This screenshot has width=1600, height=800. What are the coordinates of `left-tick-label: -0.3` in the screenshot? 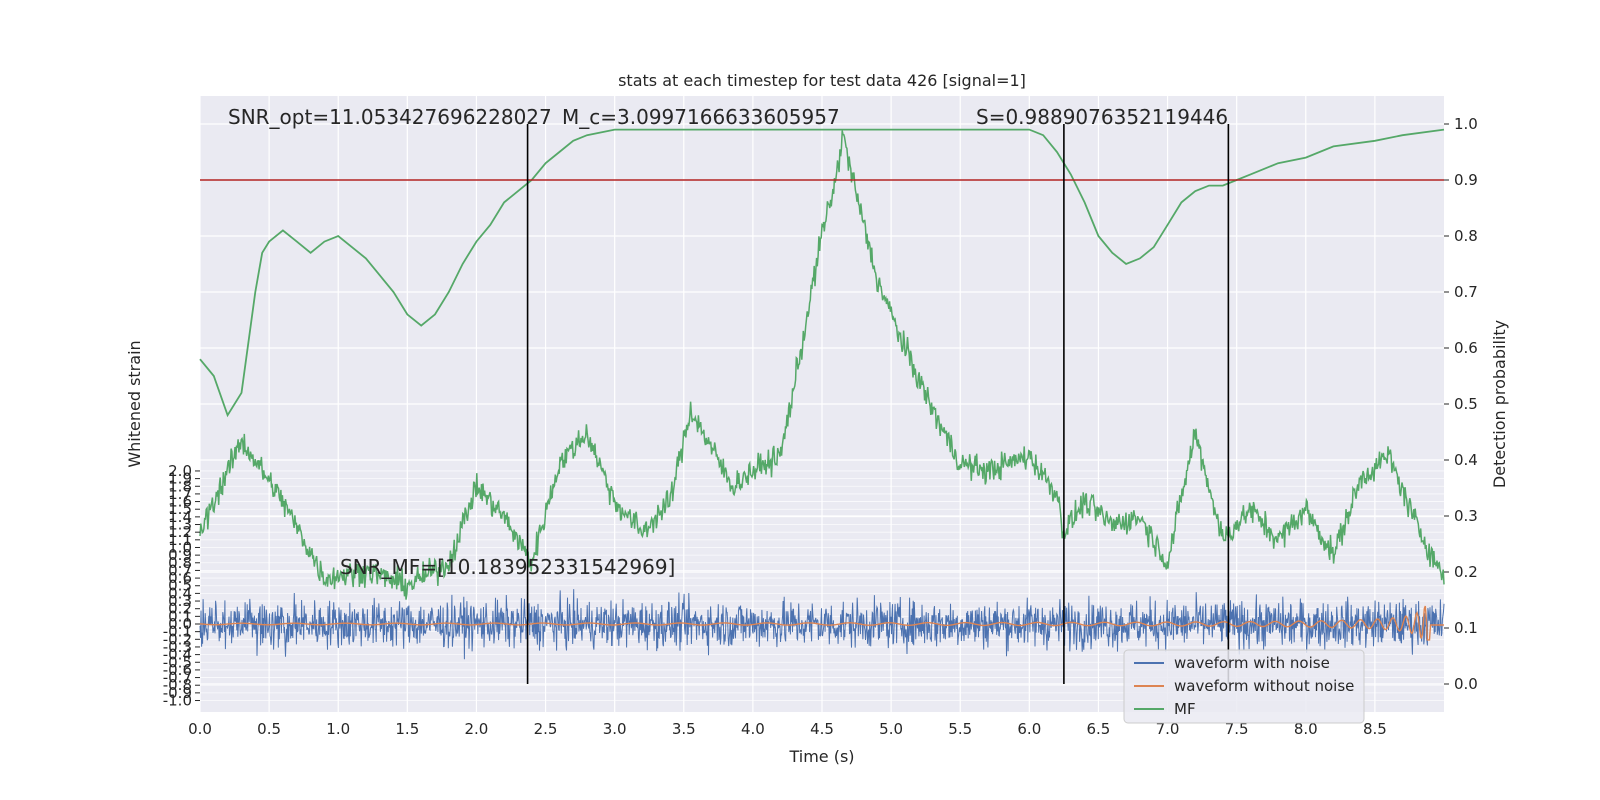 It's located at (177, 647).